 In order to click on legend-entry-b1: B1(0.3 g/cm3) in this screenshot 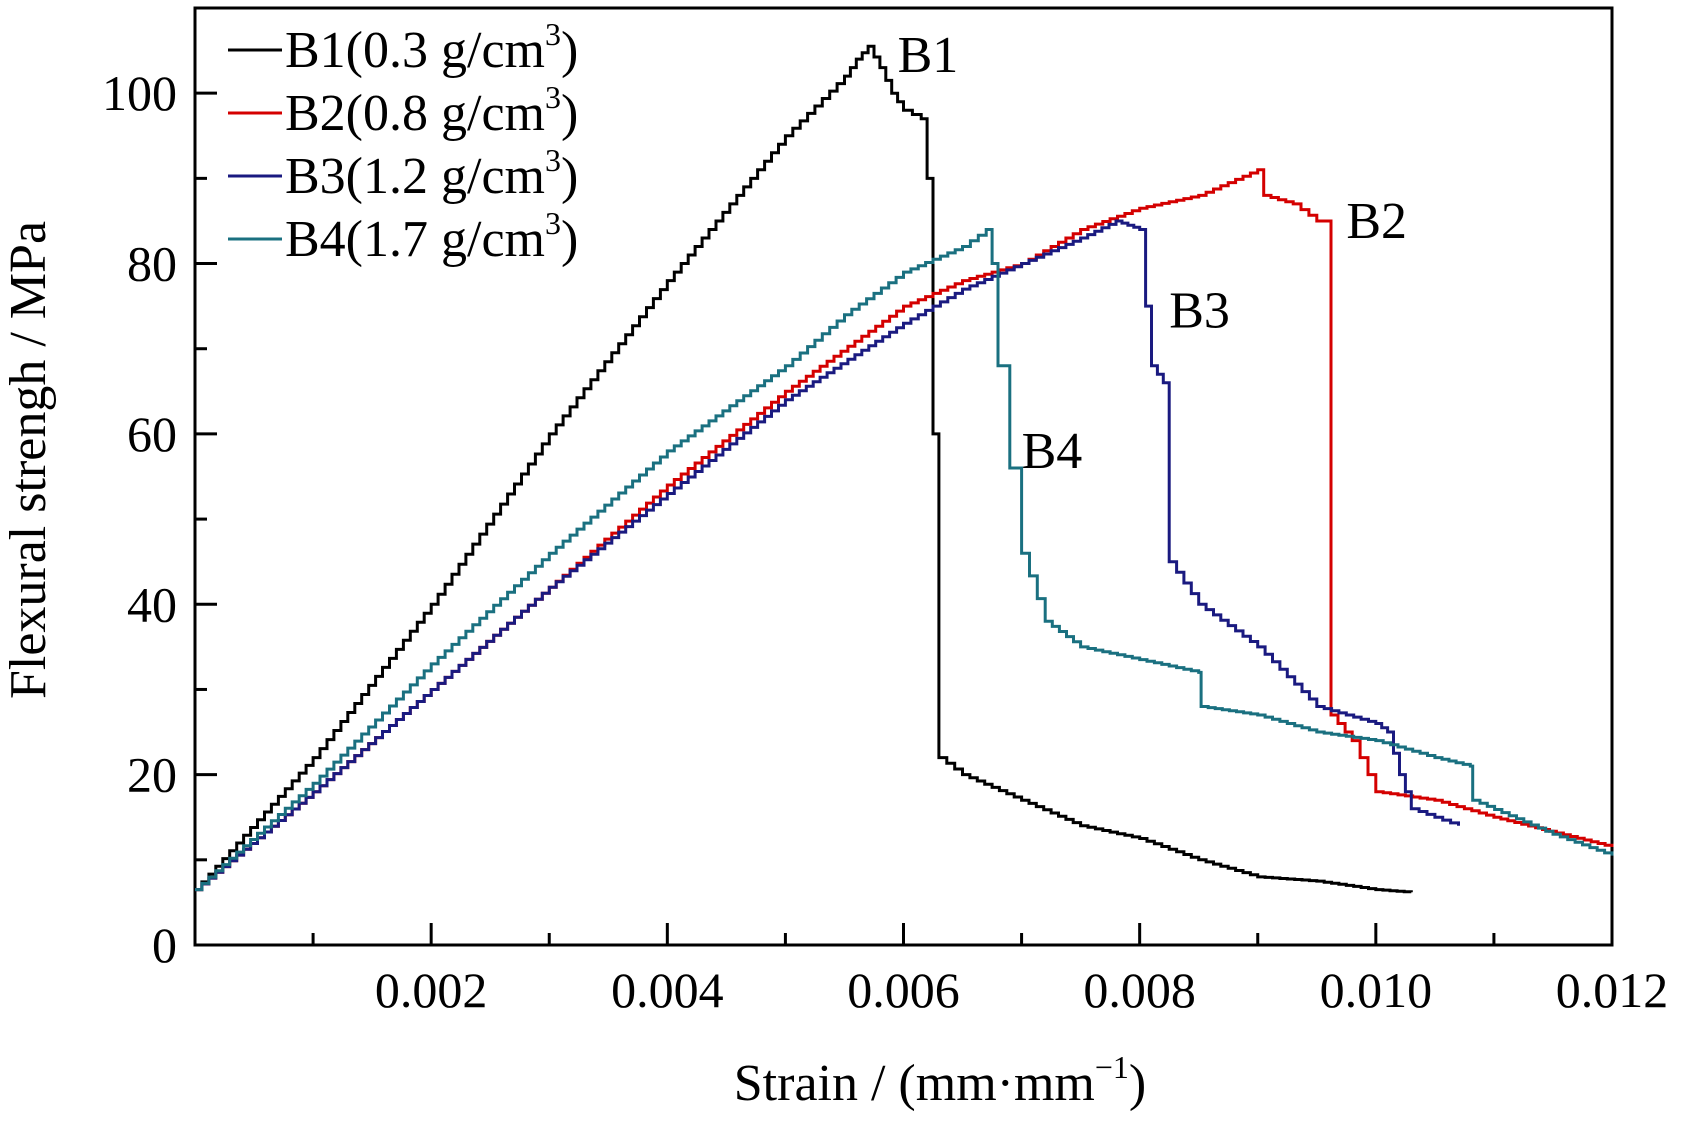, I will do `click(431, 47)`.